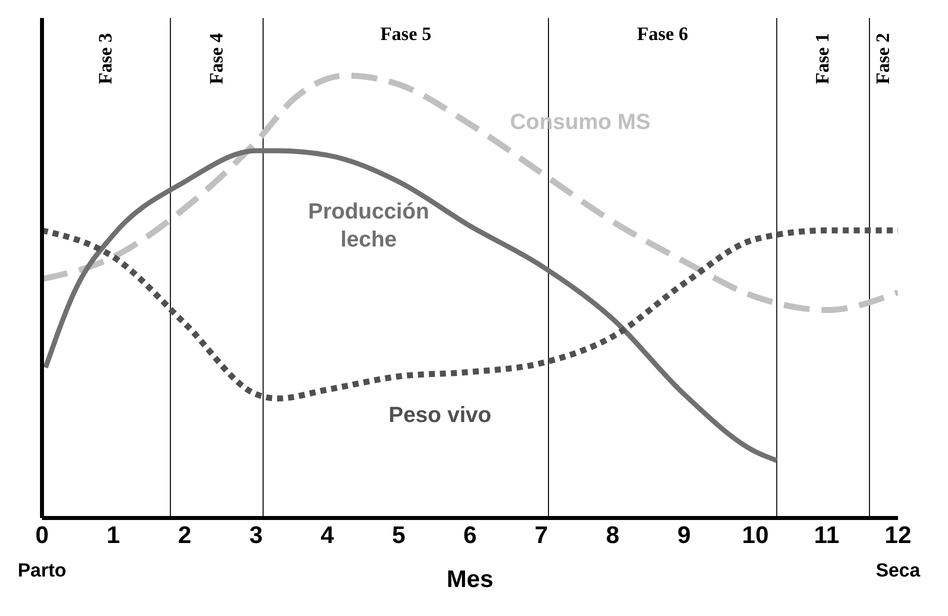 Image resolution: width=948 pixels, height=616 pixels. Describe the element at coordinates (470, 580) in the screenshot. I see `x-axis-title: Mes` at that location.